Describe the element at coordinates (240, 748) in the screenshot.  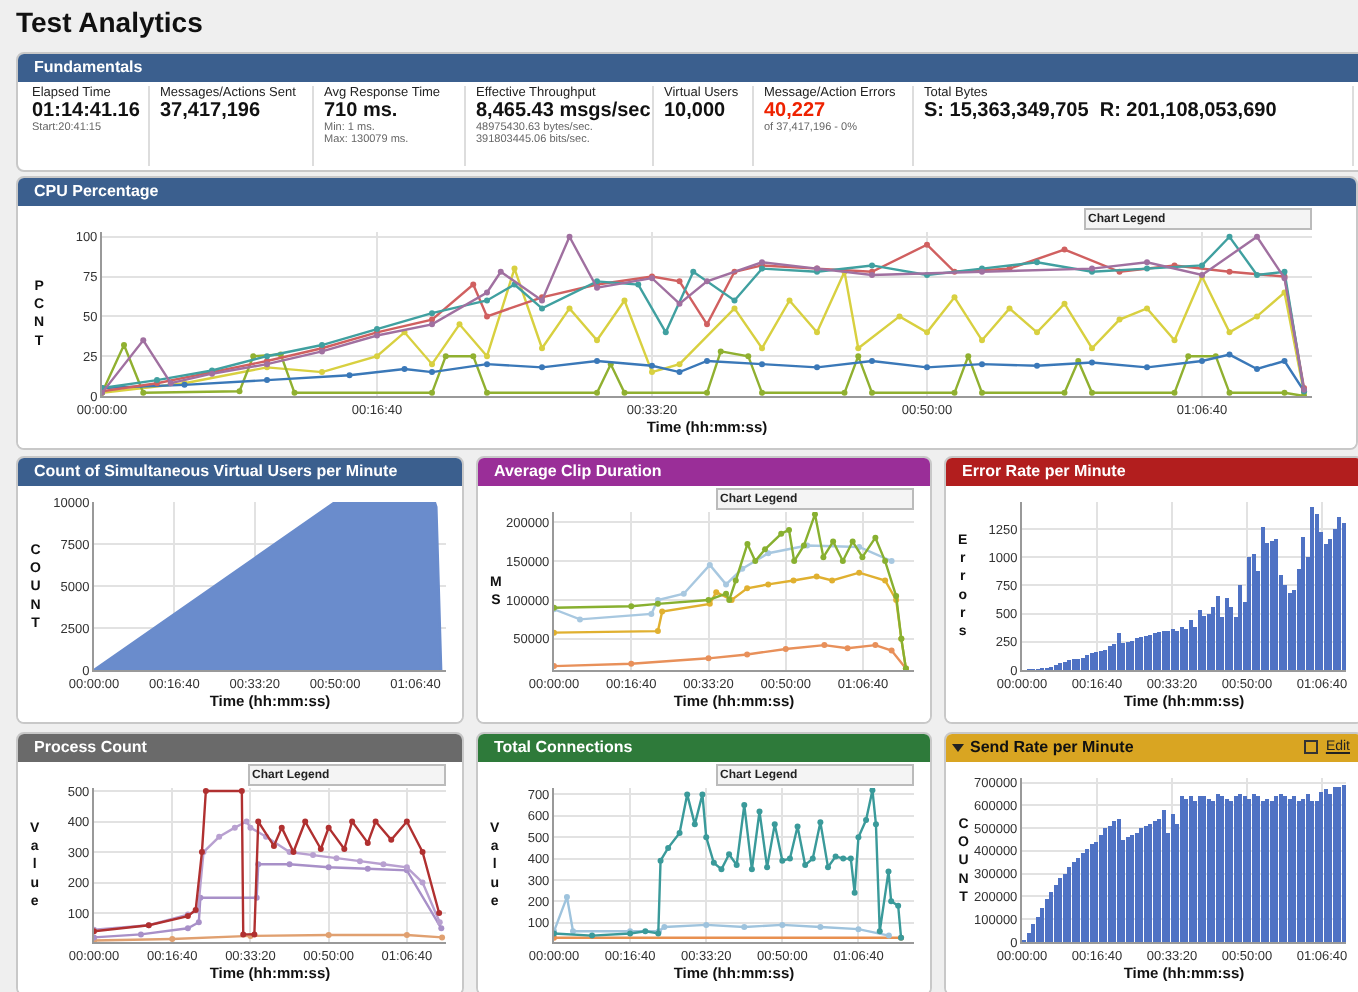
I see `chart-title: Process Count` at that location.